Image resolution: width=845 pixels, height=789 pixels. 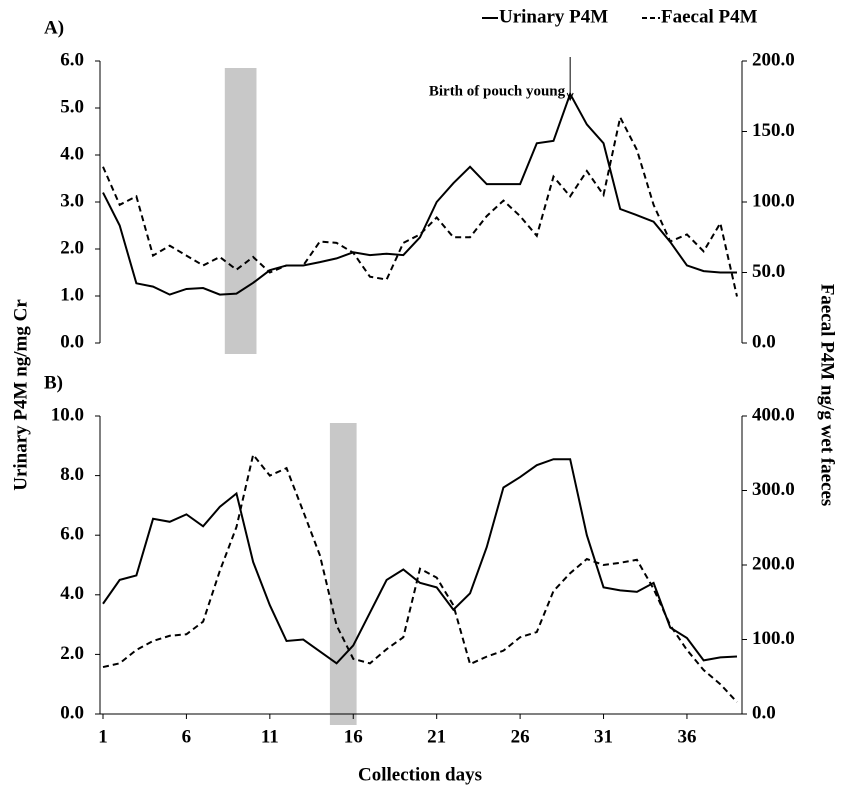 I want to click on x-tick-label: 21, so click(x=436, y=736).